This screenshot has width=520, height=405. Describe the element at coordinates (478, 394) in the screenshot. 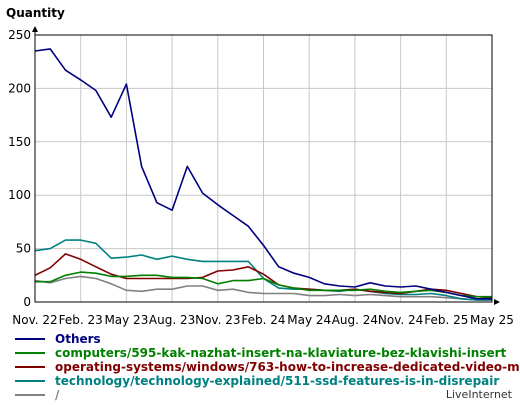

I see `credit-label: LiveInternet` at that location.